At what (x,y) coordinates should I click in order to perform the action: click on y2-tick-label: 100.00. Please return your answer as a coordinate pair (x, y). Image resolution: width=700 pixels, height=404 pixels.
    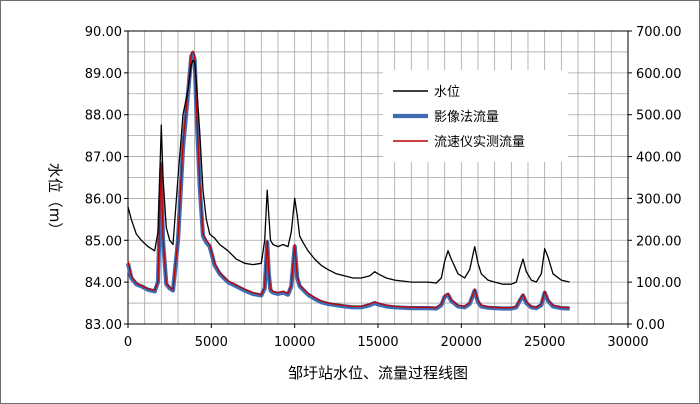
    Looking at the image, I should click on (659, 283).